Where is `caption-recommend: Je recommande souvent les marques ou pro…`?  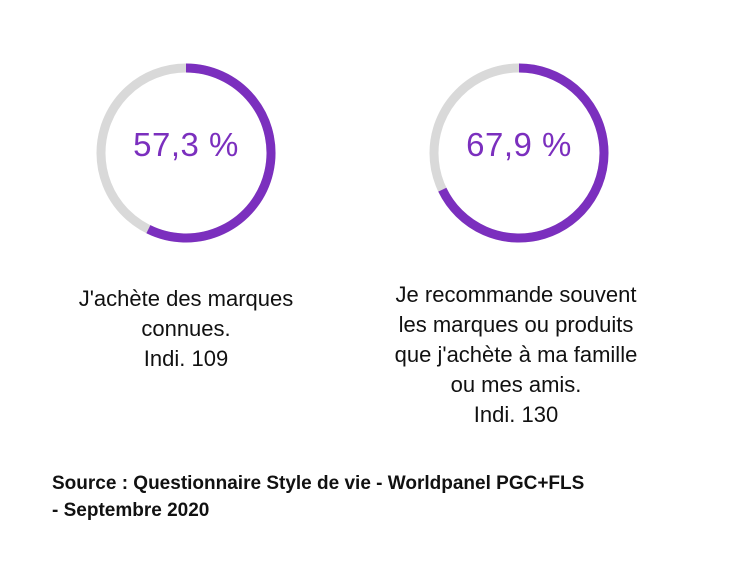
caption-recommend: Je recommande souvent les marques ou pro… is located at coordinates (516, 355).